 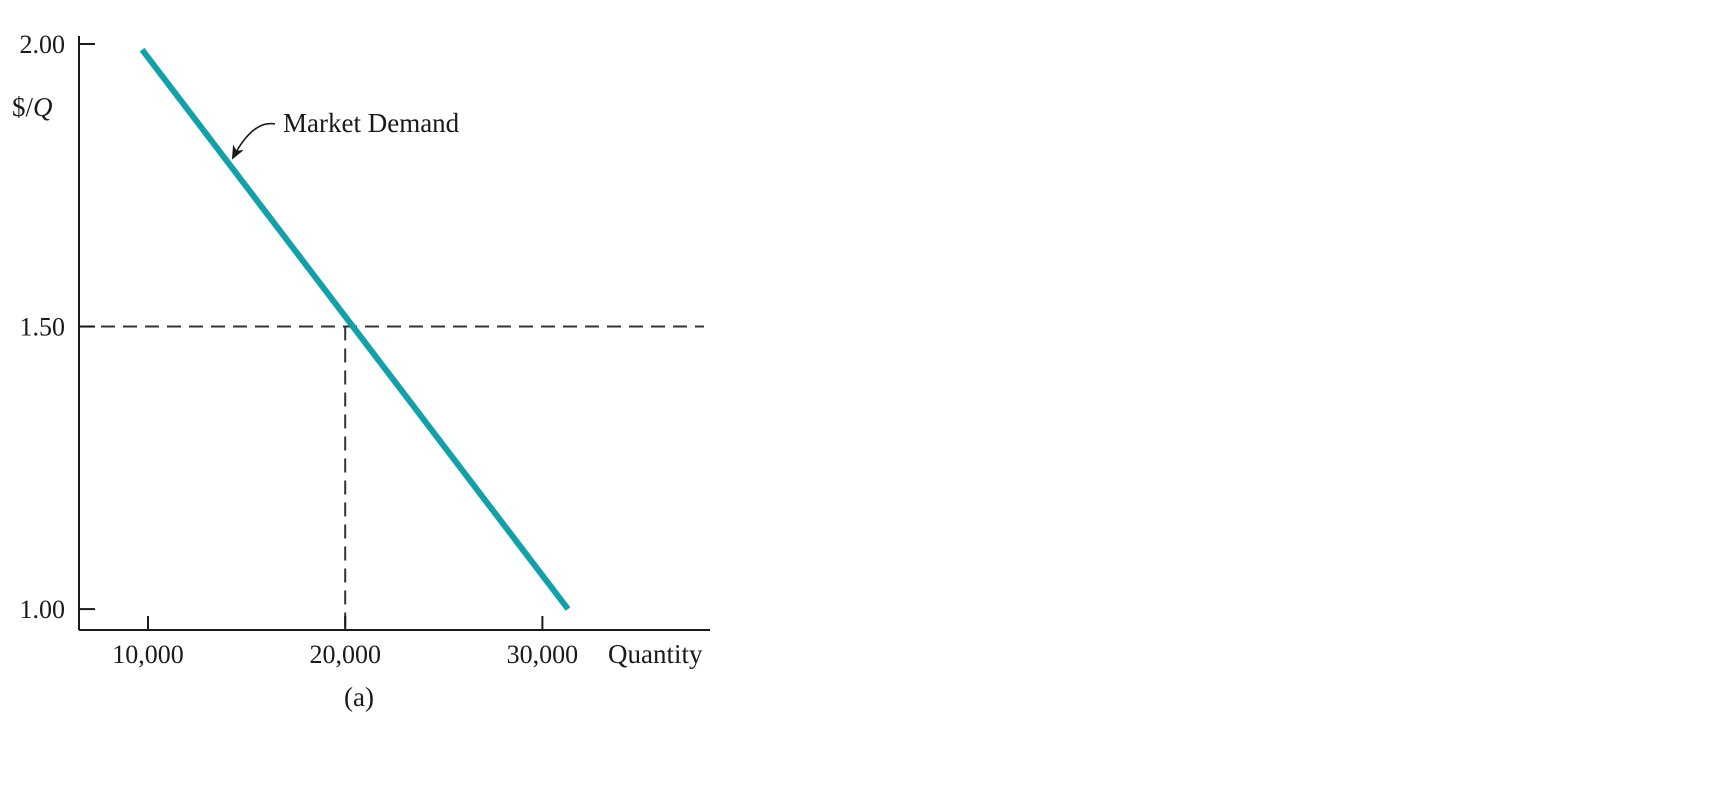 What do you see at coordinates (655, 654) in the screenshot?
I see `x-axis-title: Quantity` at bounding box center [655, 654].